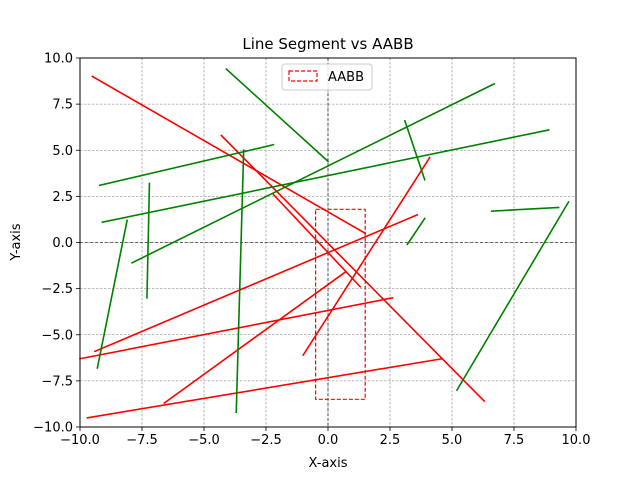 The height and width of the screenshot is (480, 640). I want to click on x-tick-label-2: −5.0, so click(204, 440).